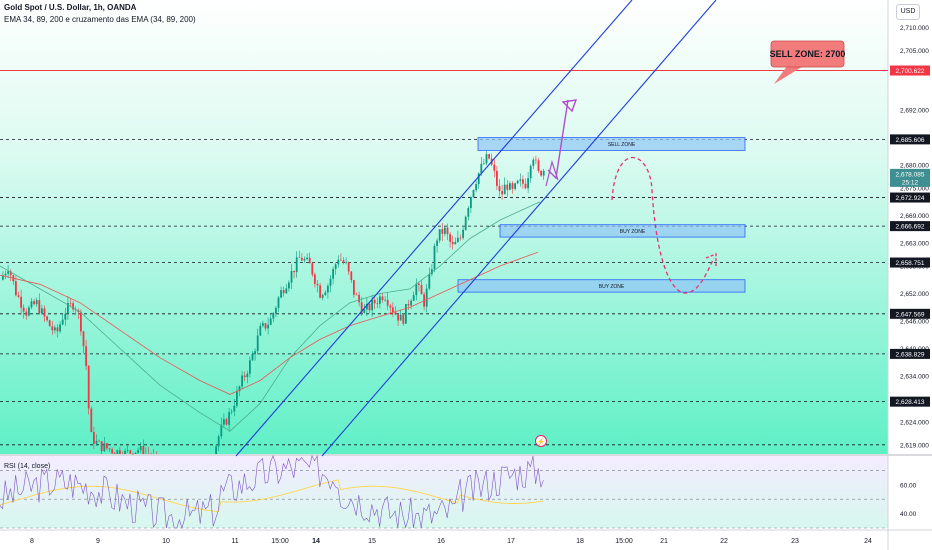 Image resolution: width=932 pixels, height=550 pixels. What do you see at coordinates (451, 541) in the screenshot?
I see `time-axis: 8 9 10 11 15:00 14 15 16 17 18 15:00 21 22 23 24` at bounding box center [451, 541].